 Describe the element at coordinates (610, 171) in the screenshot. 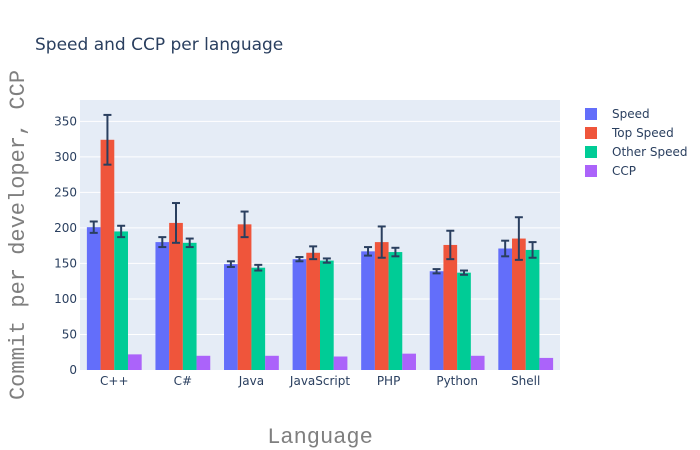

I see `legend-item: CCP` at that location.